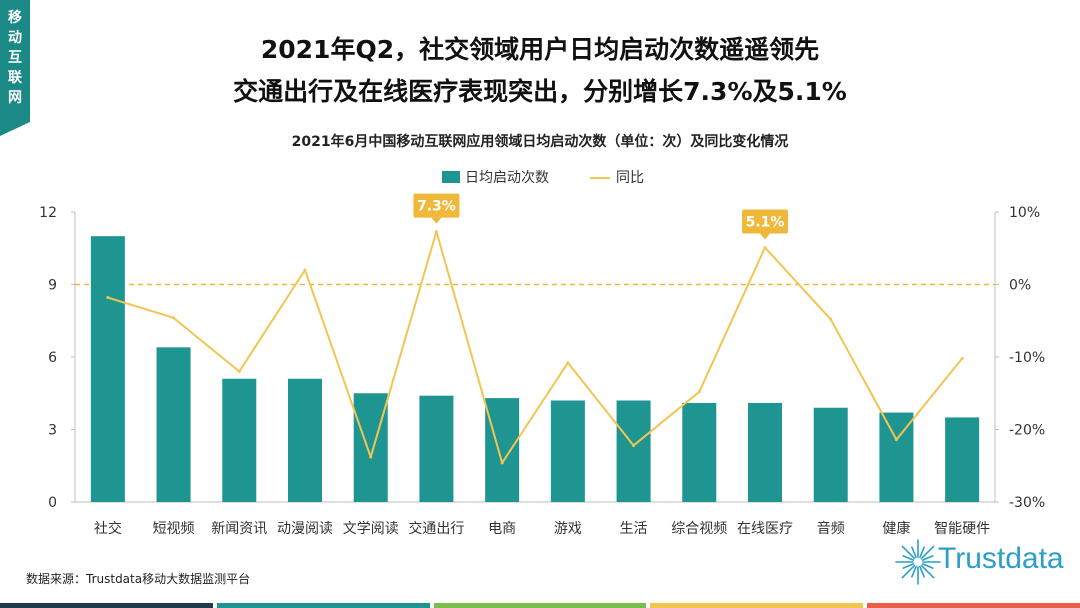 This screenshot has height=608, width=1080. I want to click on left-tick-label: 0, so click(52, 503).